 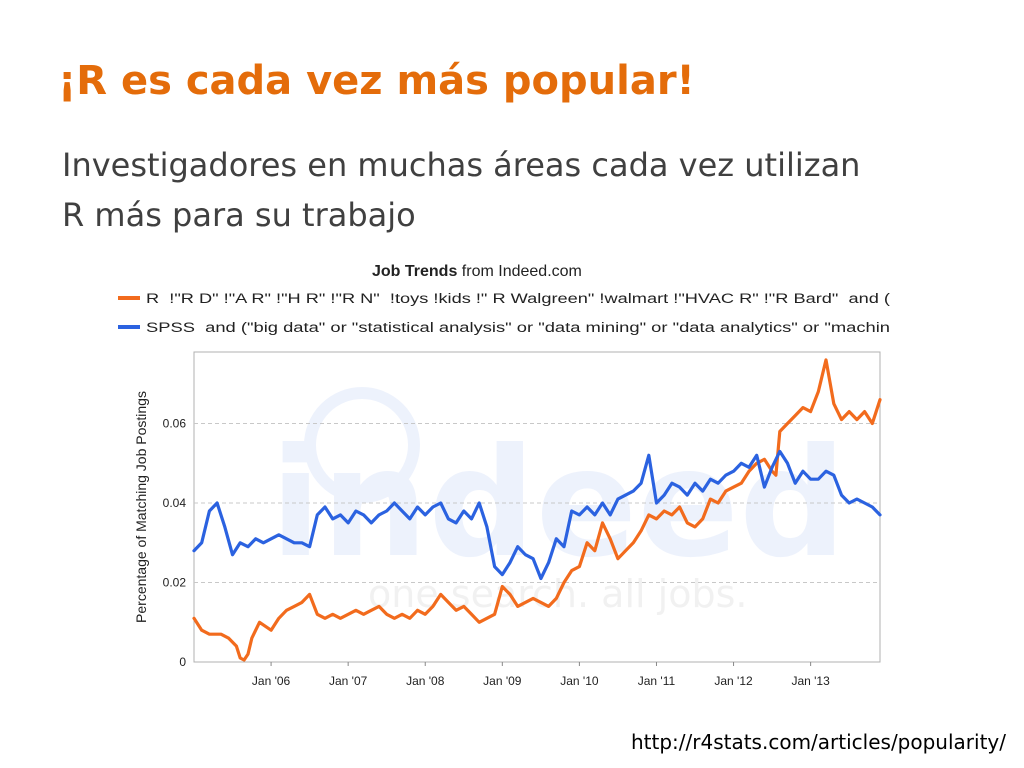 What do you see at coordinates (657, 681) in the screenshot?
I see `x-tick-label: Jan '11` at bounding box center [657, 681].